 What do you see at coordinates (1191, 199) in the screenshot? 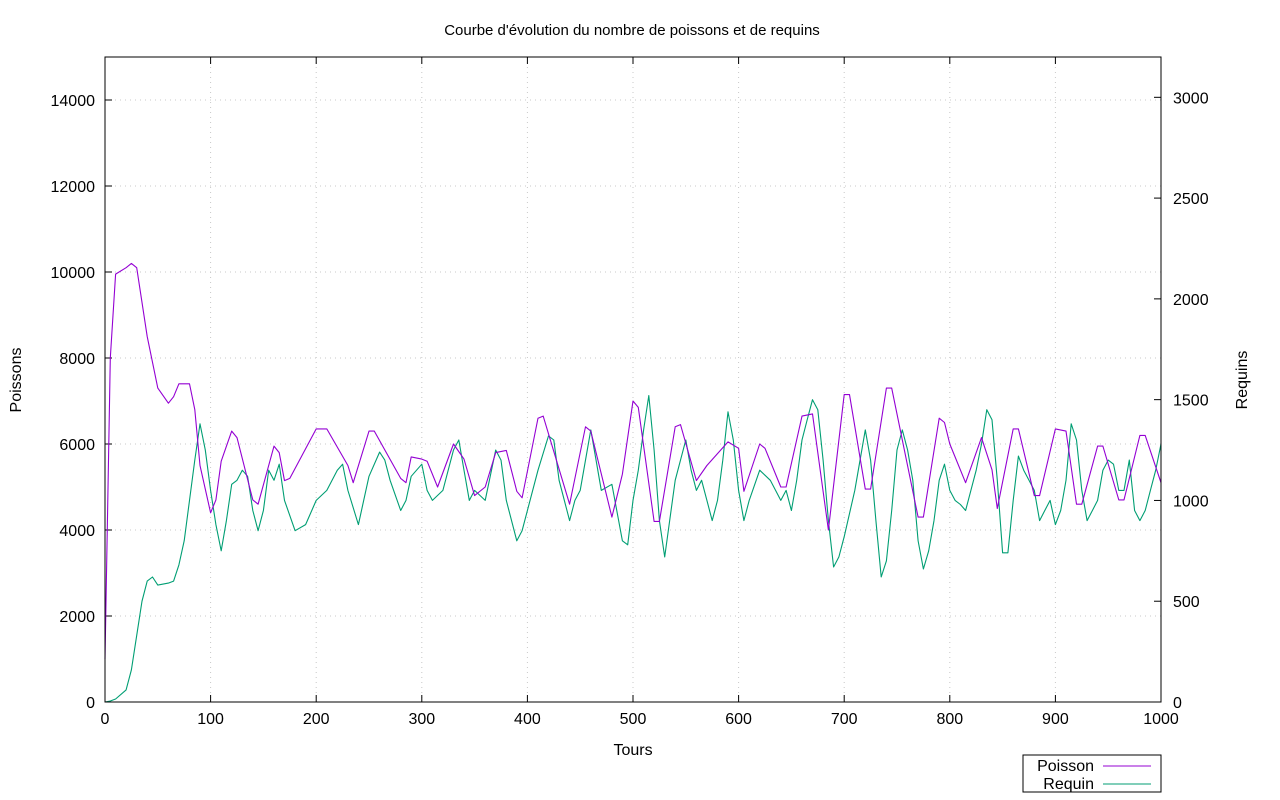
I see `y2-tick-label: 2500` at bounding box center [1191, 199].